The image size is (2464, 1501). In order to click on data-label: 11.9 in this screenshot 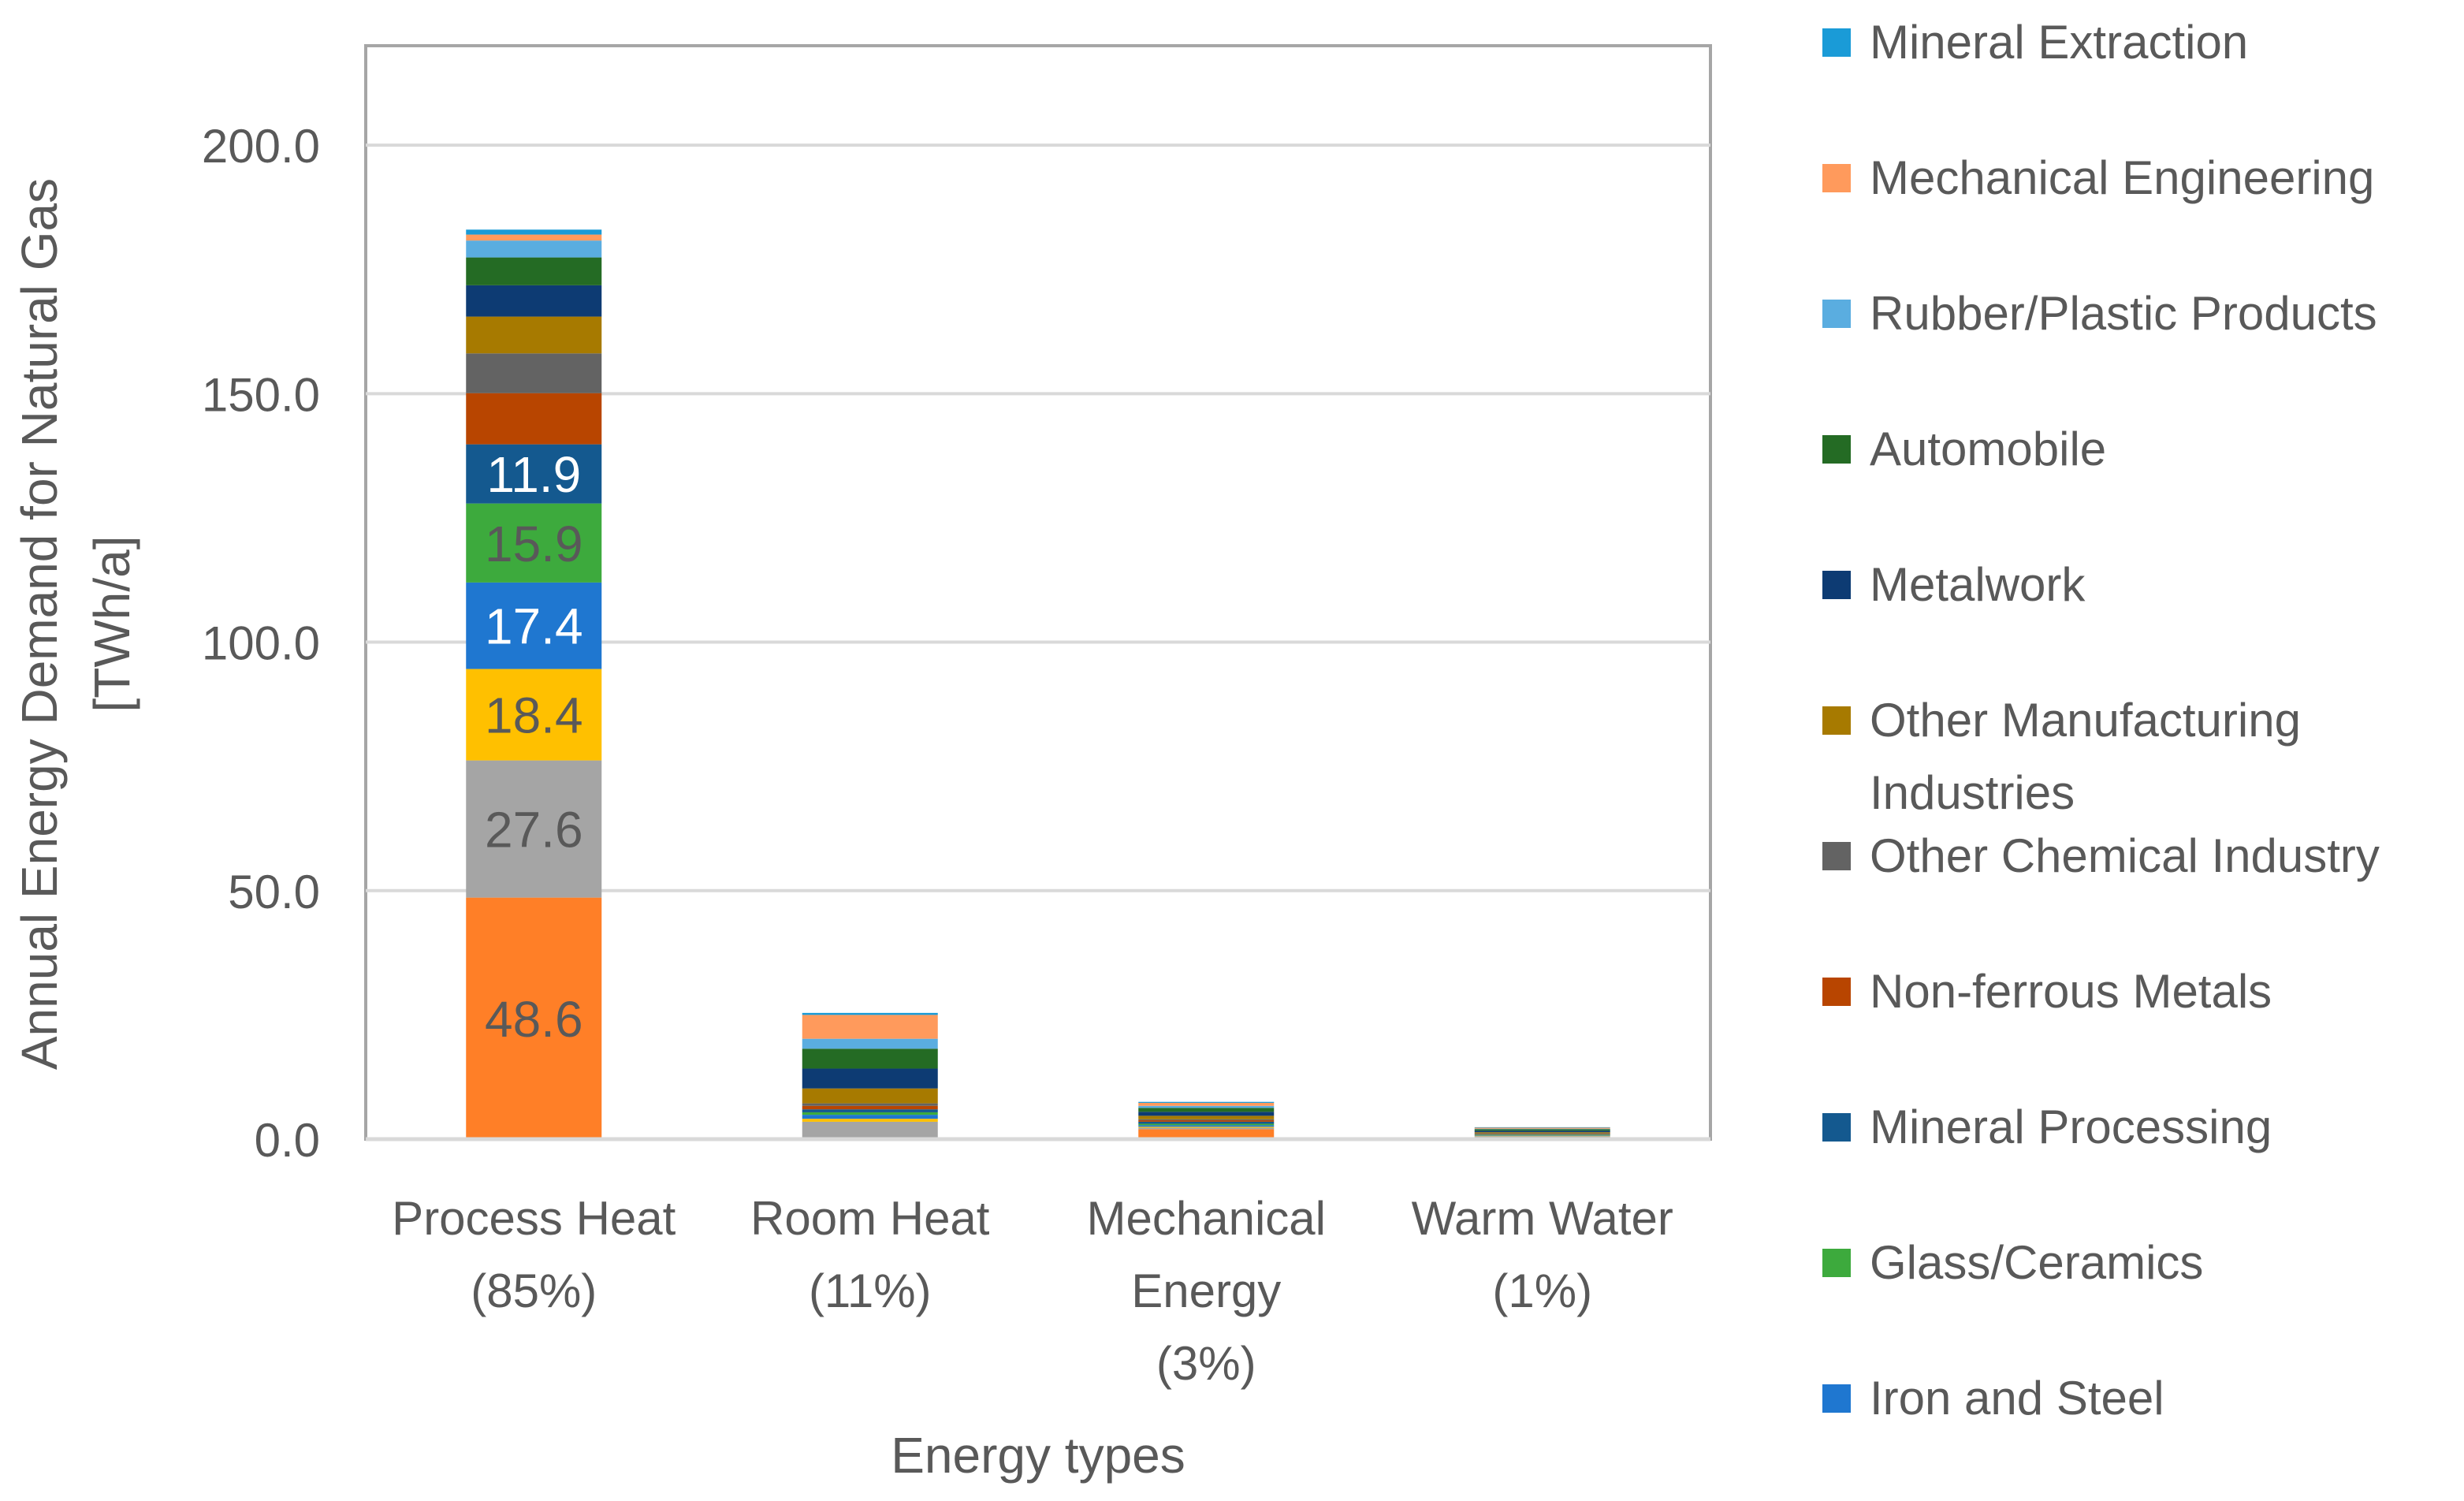, I will do `click(533, 474)`.